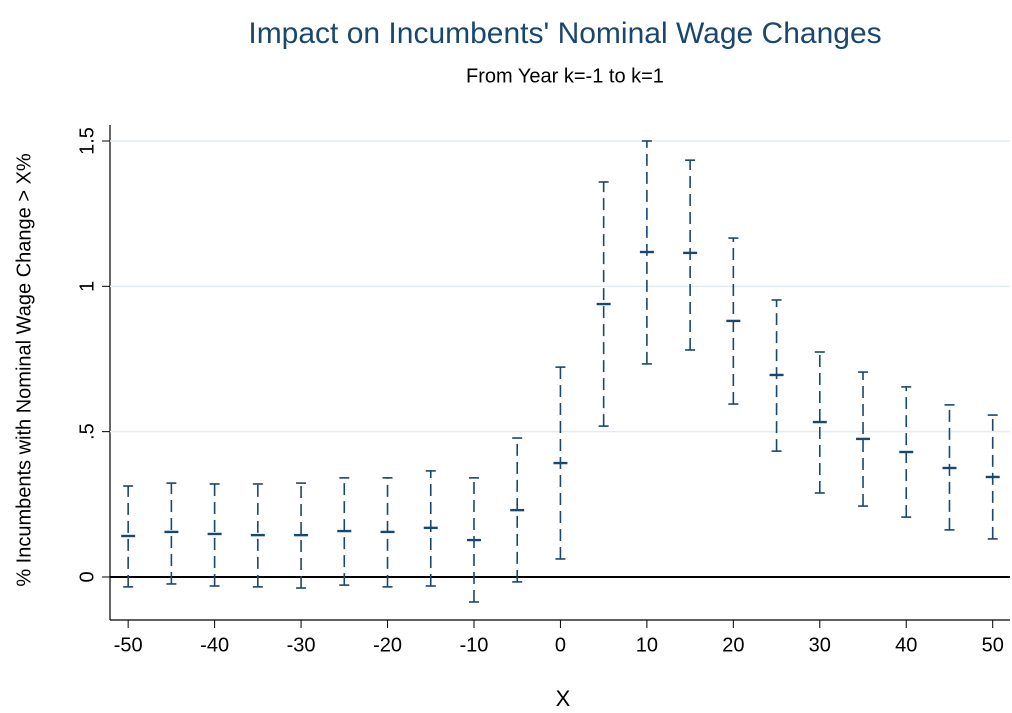 The height and width of the screenshot is (713, 1012). What do you see at coordinates (87, 576) in the screenshot?
I see `y-tick-label: 0` at bounding box center [87, 576].